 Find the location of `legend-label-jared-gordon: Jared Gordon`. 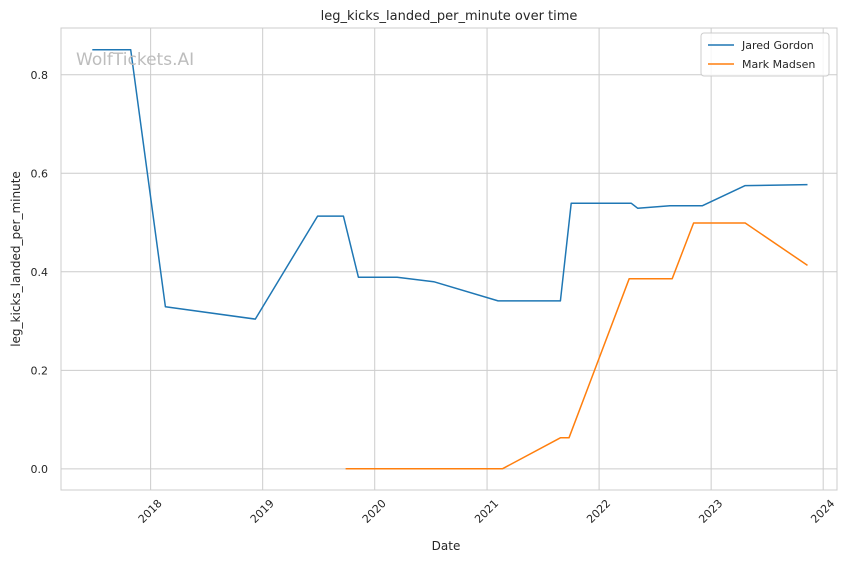

legend-label-jared-gordon: Jared Gordon is located at coordinates (777, 45).